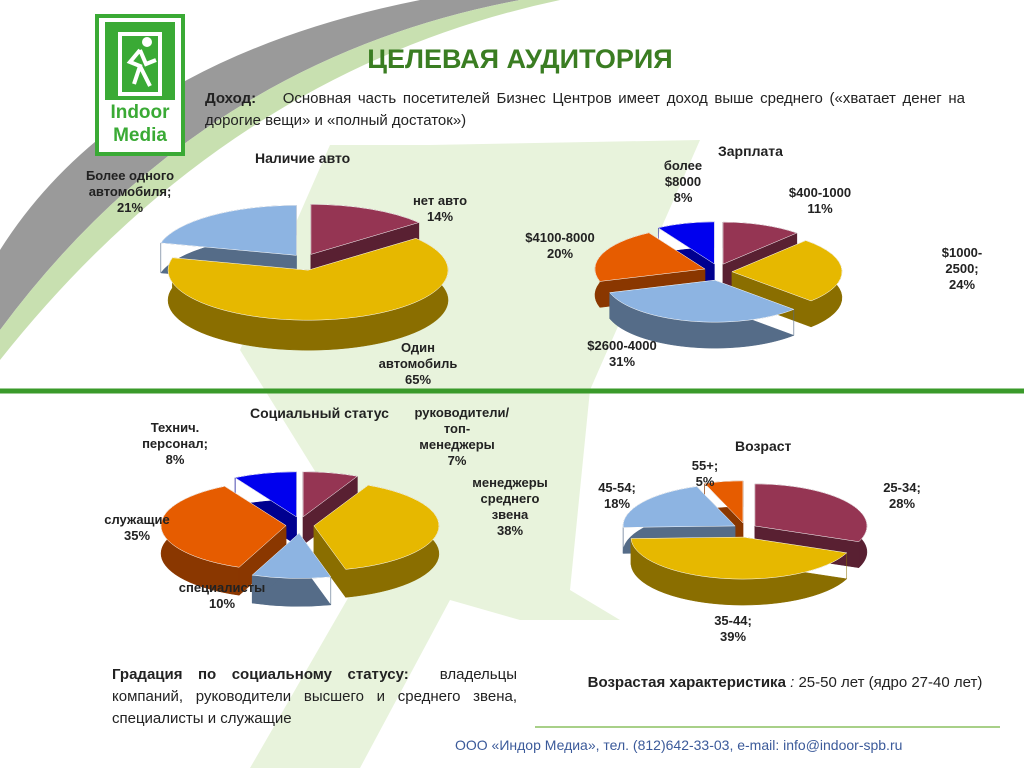  Describe the element at coordinates (902, 503) in the screenshot. I see `value-label: 28%` at that location.